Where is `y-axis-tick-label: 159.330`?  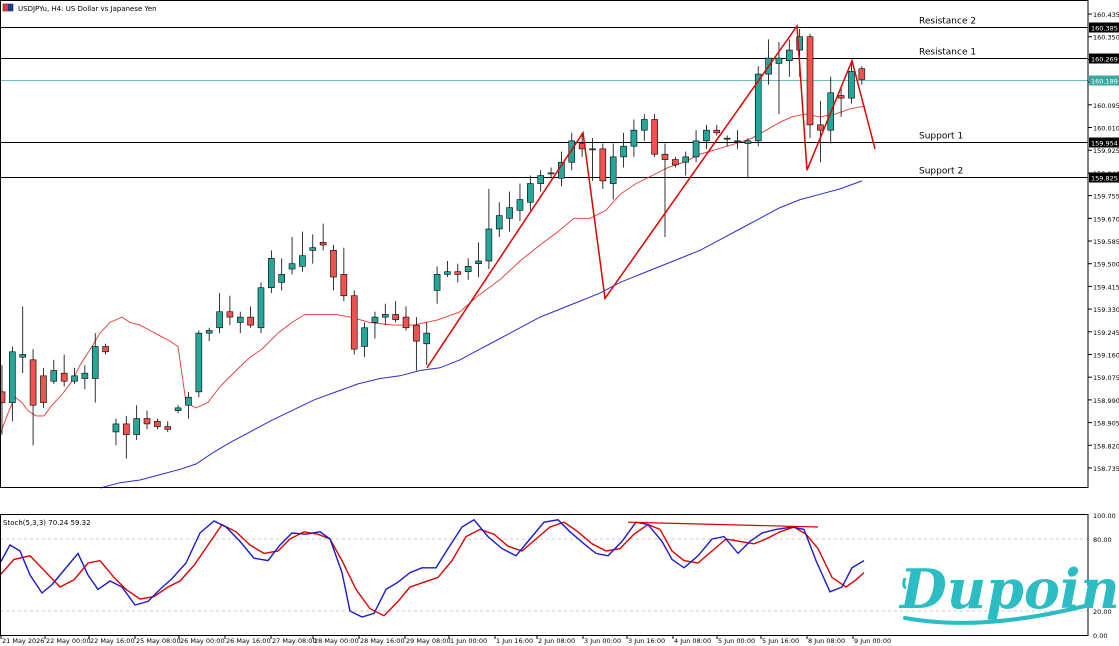
y-axis-tick-label: 159.330 is located at coordinates (1106, 310).